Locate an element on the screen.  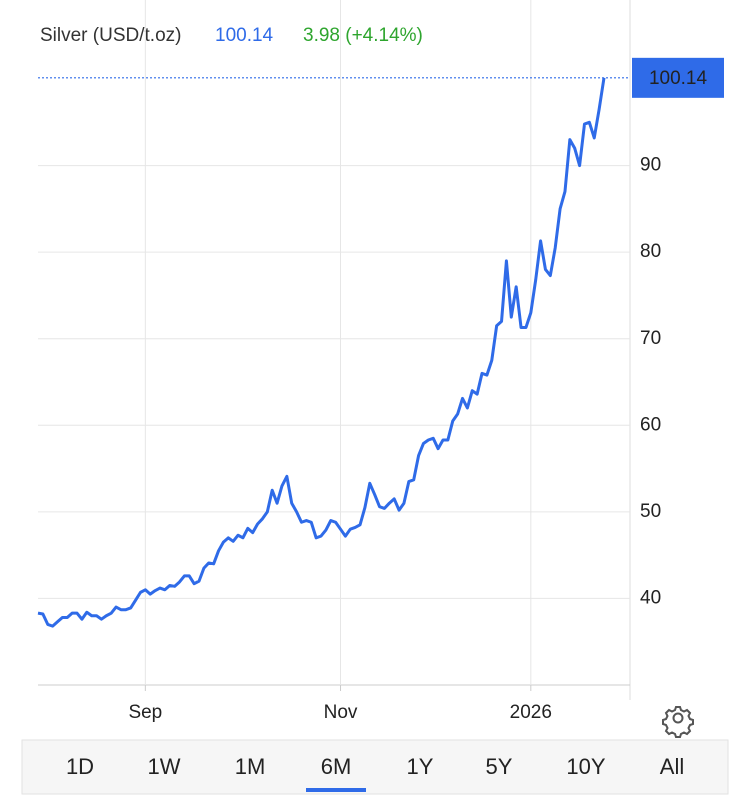
last-price-tag is located at coordinates (678, 77).